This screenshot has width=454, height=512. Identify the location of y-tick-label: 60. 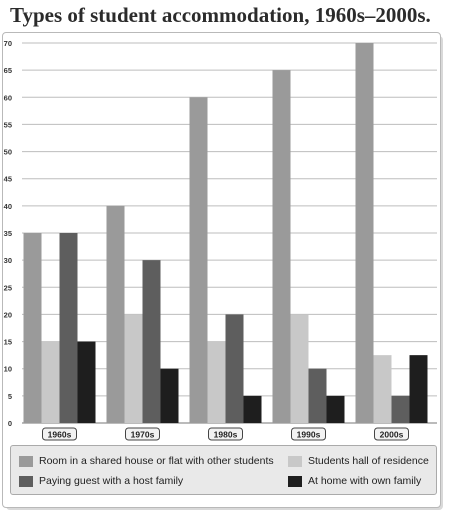
(8, 97).